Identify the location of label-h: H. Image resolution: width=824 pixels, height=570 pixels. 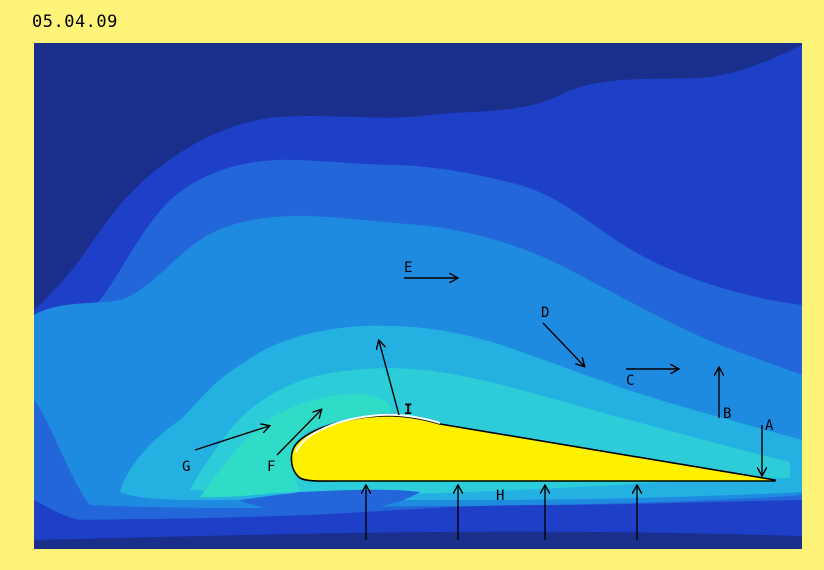
(500, 496).